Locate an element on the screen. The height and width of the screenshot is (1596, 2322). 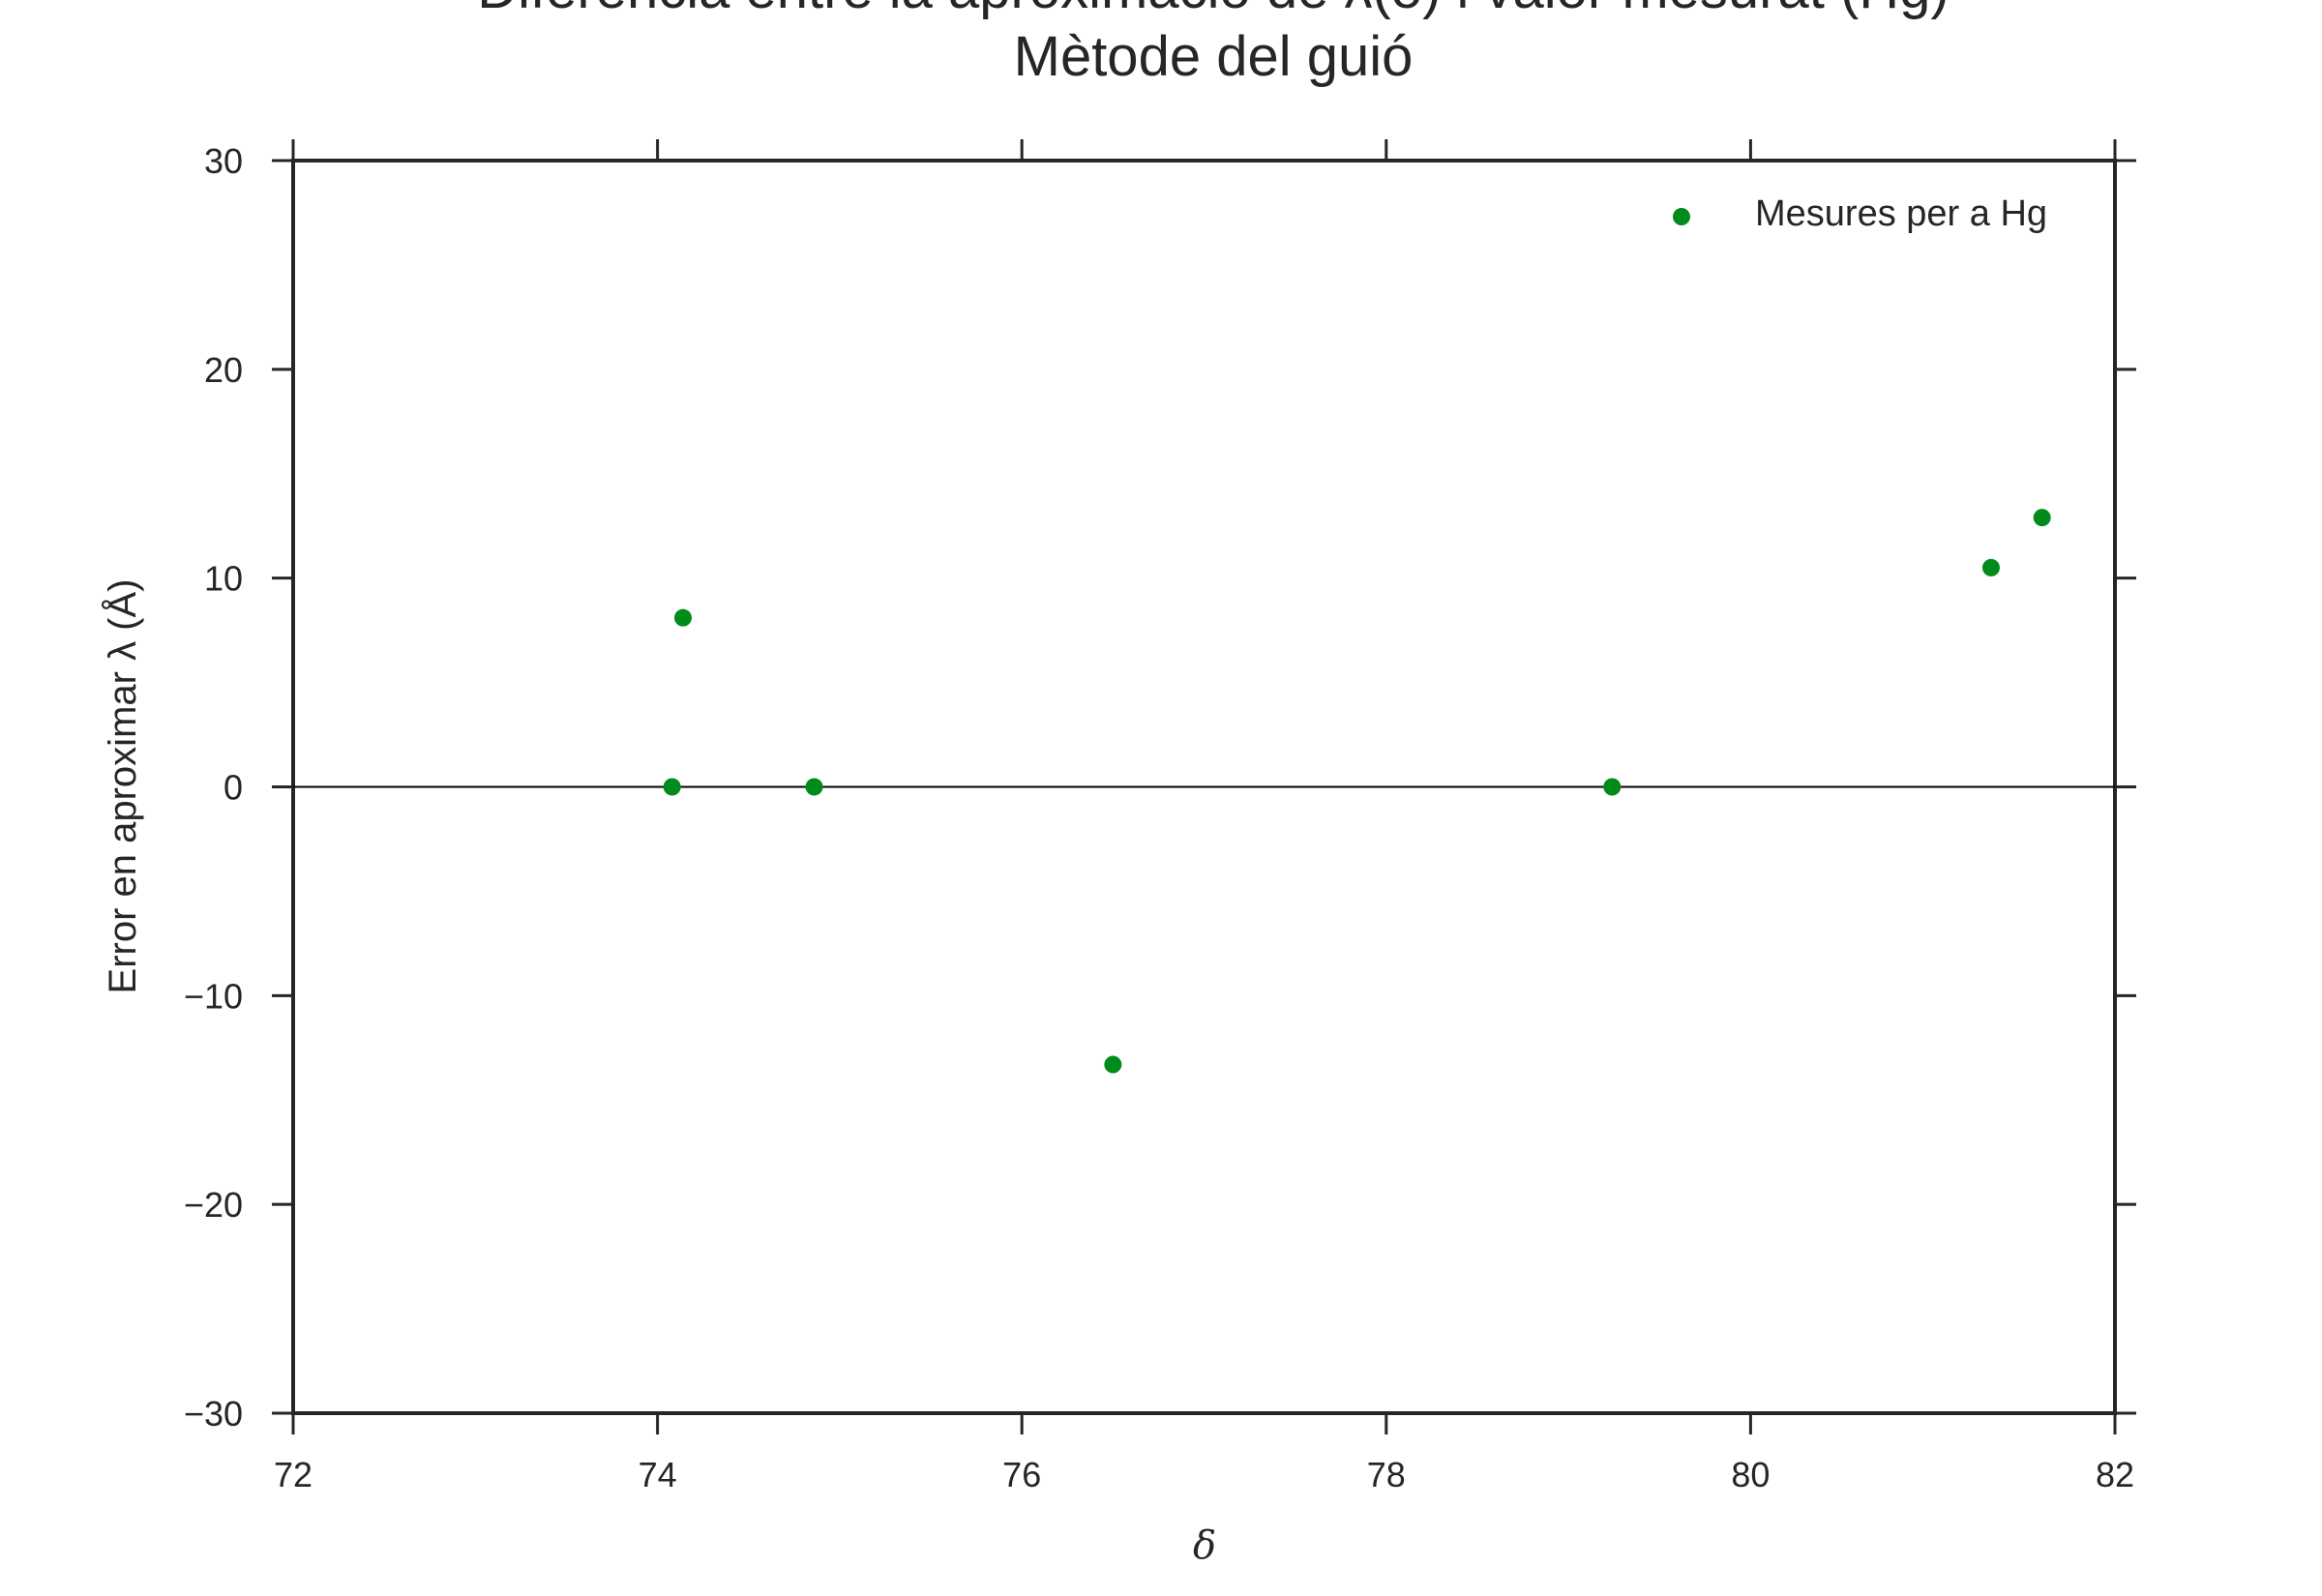
x-axis-label: δ is located at coordinates (1204, 1545).